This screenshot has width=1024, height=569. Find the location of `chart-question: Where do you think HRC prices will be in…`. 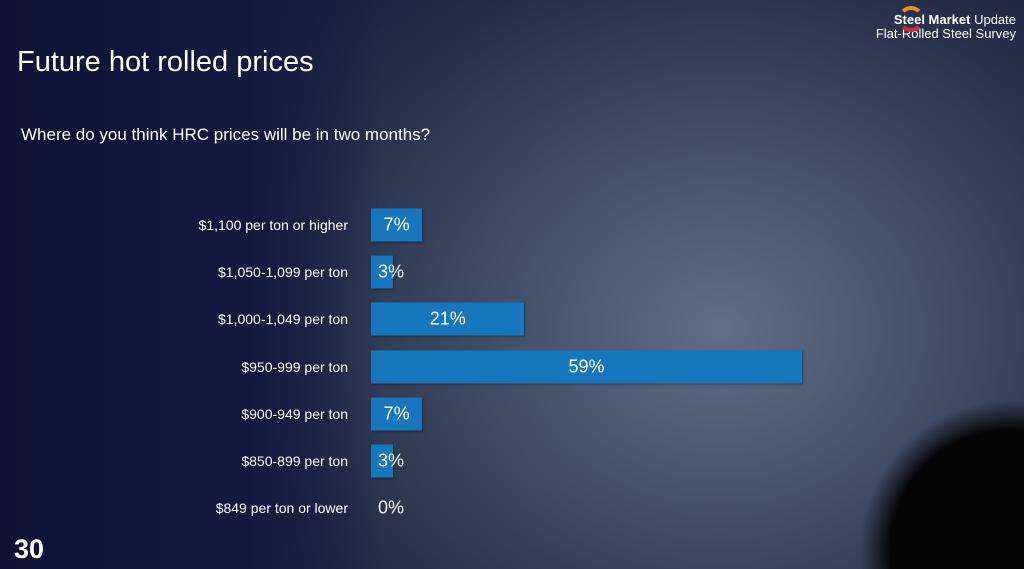

chart-question: Where do you think HRC prices will be in… is located at coordinates (226, 134).